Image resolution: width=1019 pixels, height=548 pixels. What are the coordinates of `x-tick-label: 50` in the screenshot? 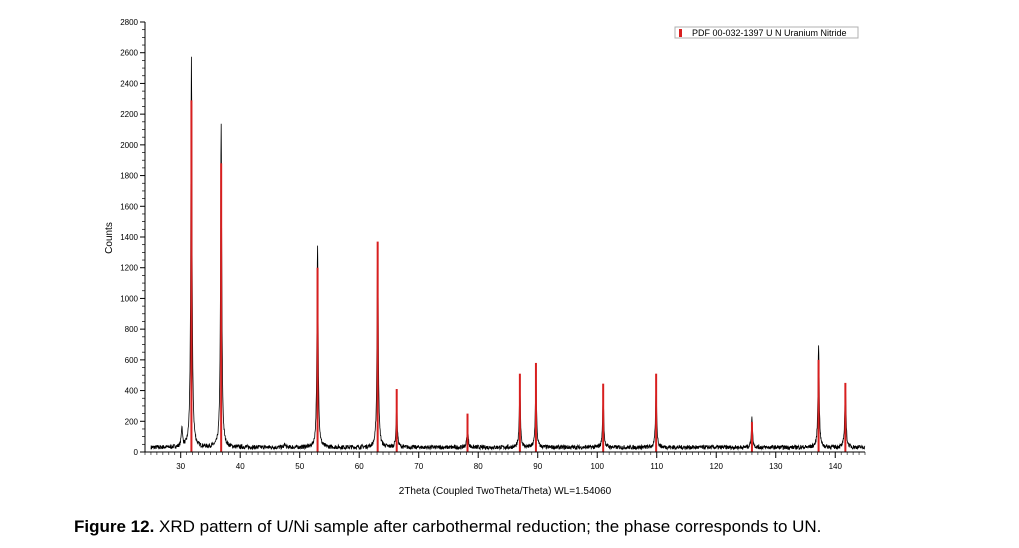 It's located at (299, 466).